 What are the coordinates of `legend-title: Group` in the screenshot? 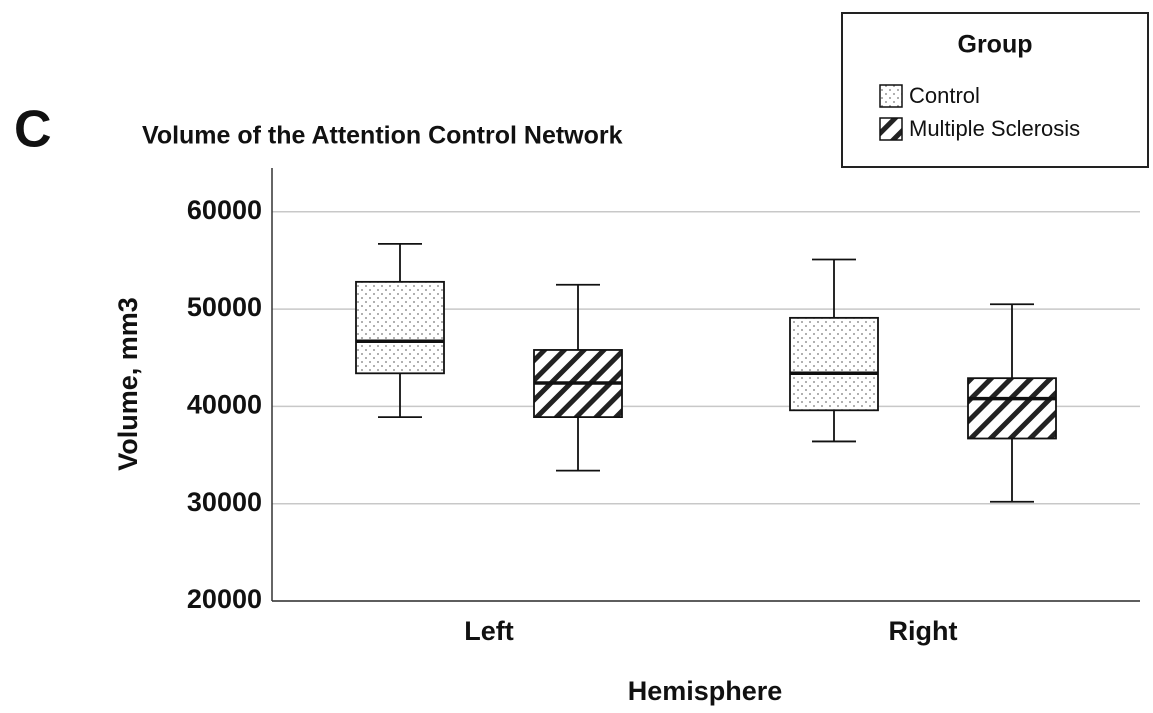 It's located at (995, 45).